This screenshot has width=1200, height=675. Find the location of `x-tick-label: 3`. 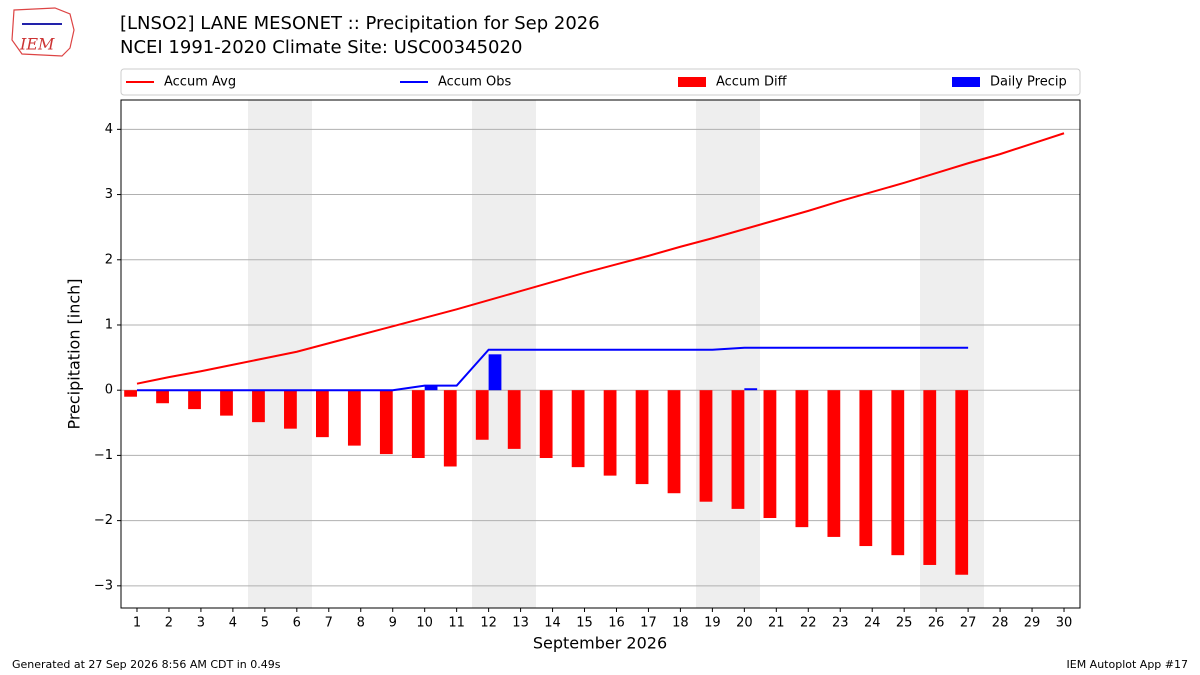

x-tick-label: 3 is located at coordinates (201, 623).